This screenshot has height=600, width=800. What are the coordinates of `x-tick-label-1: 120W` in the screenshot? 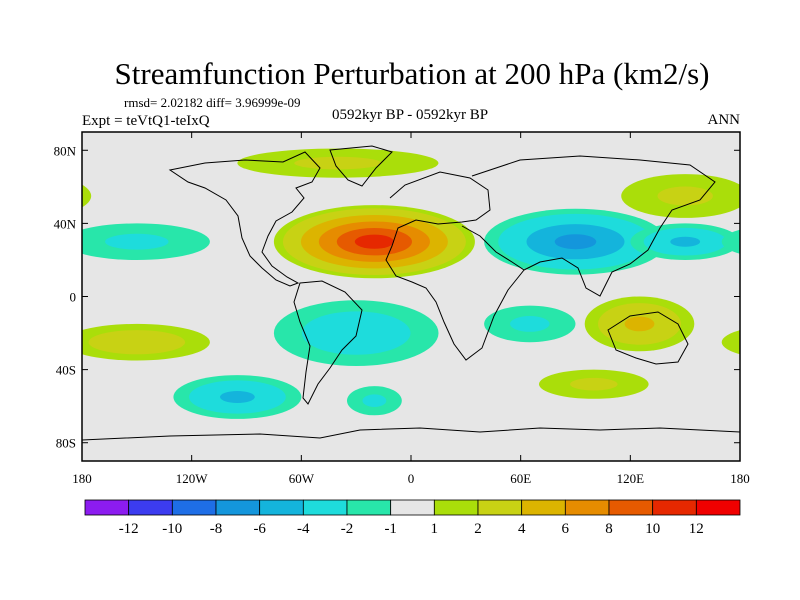 It's located at (192, 478).